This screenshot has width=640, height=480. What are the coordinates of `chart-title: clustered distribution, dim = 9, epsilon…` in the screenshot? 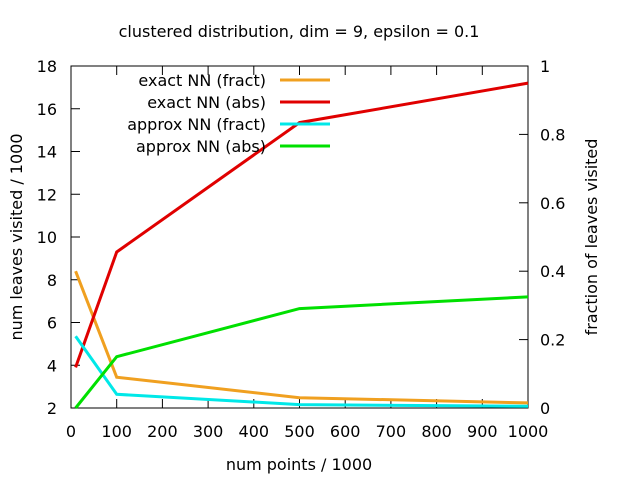 It's located at (299, 31).